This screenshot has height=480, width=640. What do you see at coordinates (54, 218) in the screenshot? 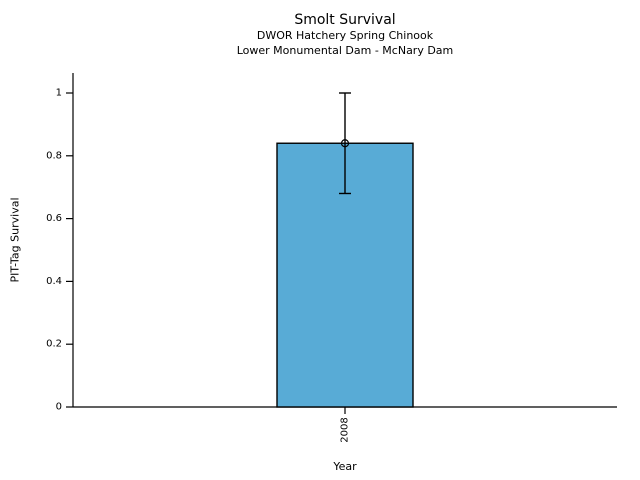
I see `y-tick-label: 0.6` at bounding box center [54, 218].